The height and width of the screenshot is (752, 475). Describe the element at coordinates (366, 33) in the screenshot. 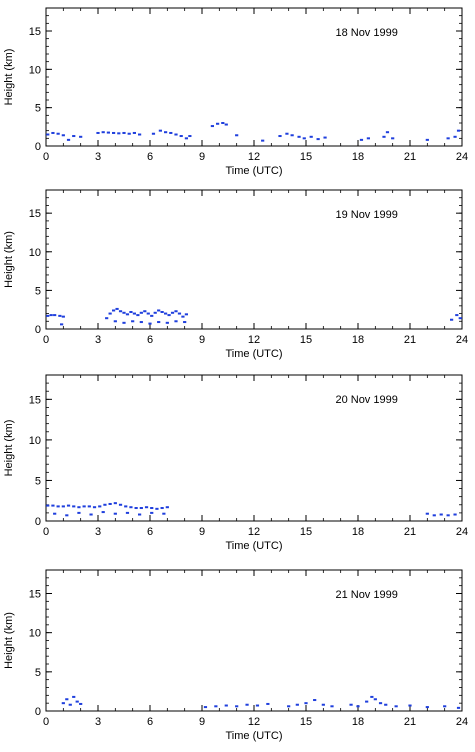

I see `date-label: 18 Nov 1999` at that location.